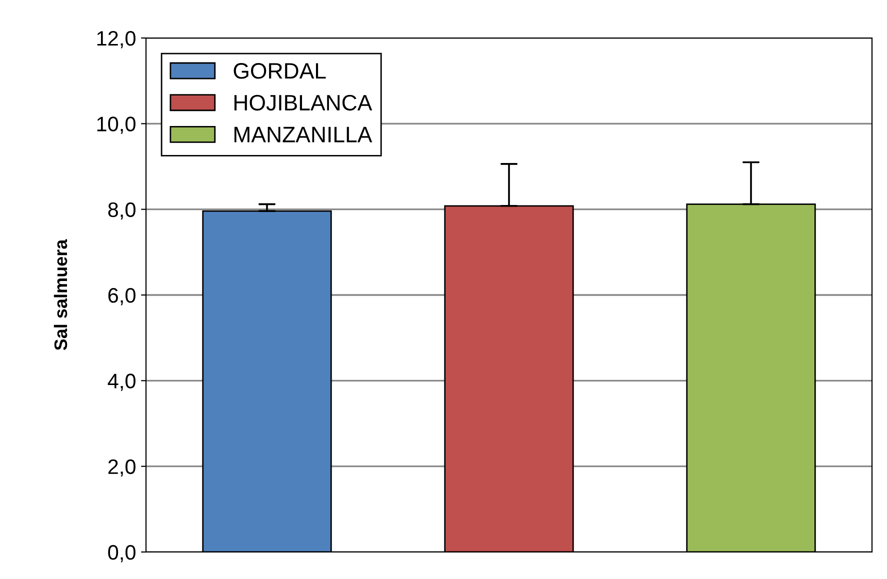 The image size is (887, 579). I want to click on legend-label: GORDAL, so click(280, 71).